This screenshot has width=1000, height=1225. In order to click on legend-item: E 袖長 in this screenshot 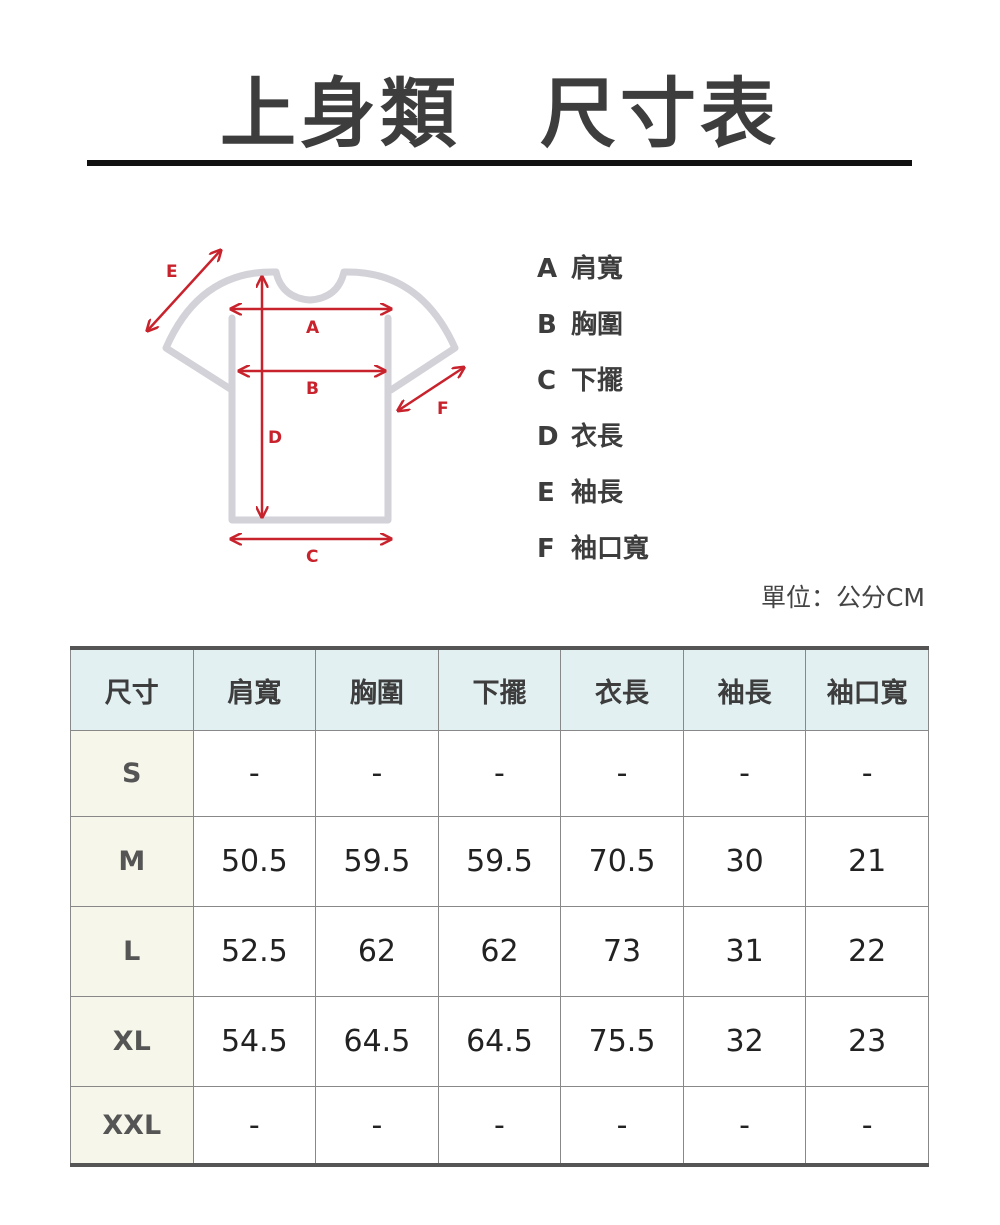, I will do `click(580, 493)`.